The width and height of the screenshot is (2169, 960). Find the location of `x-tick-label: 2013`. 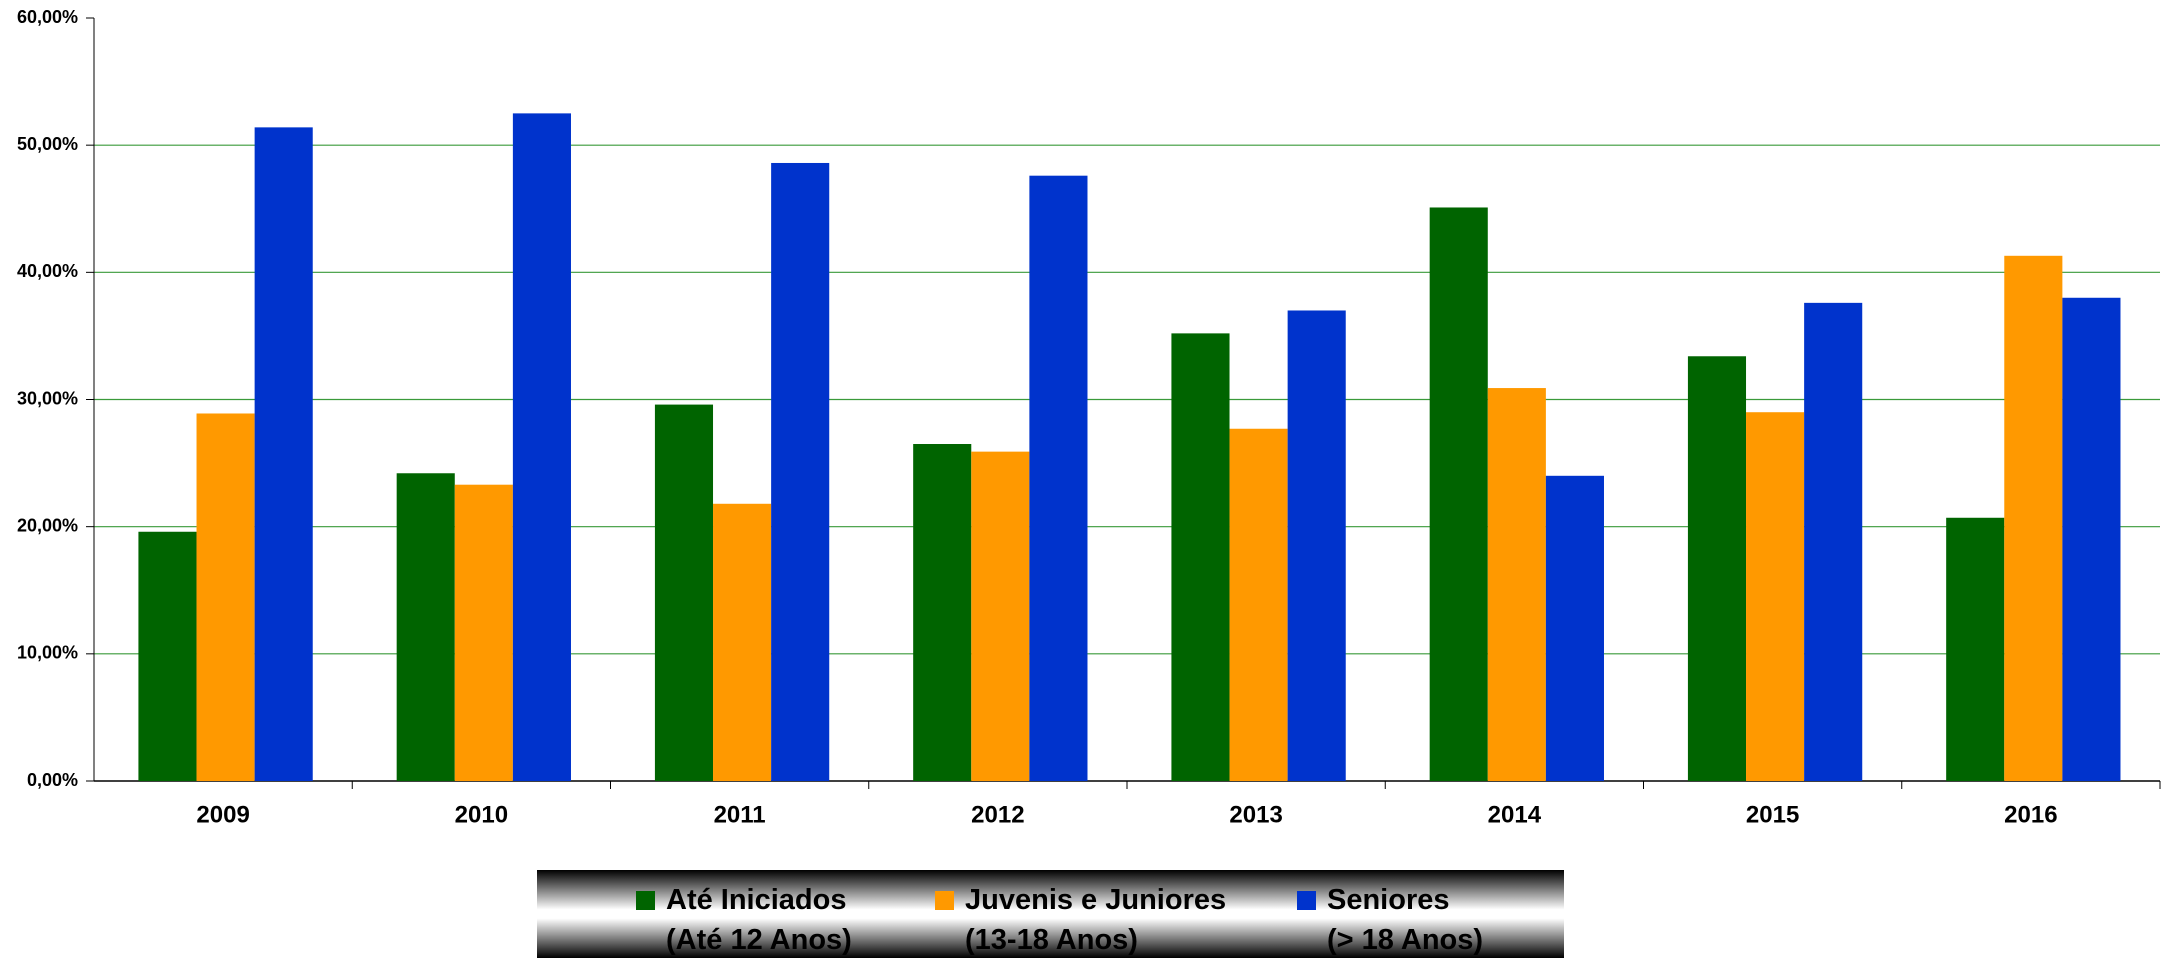

x-tick-label: 2013 is located at coordinates (1255, 814).